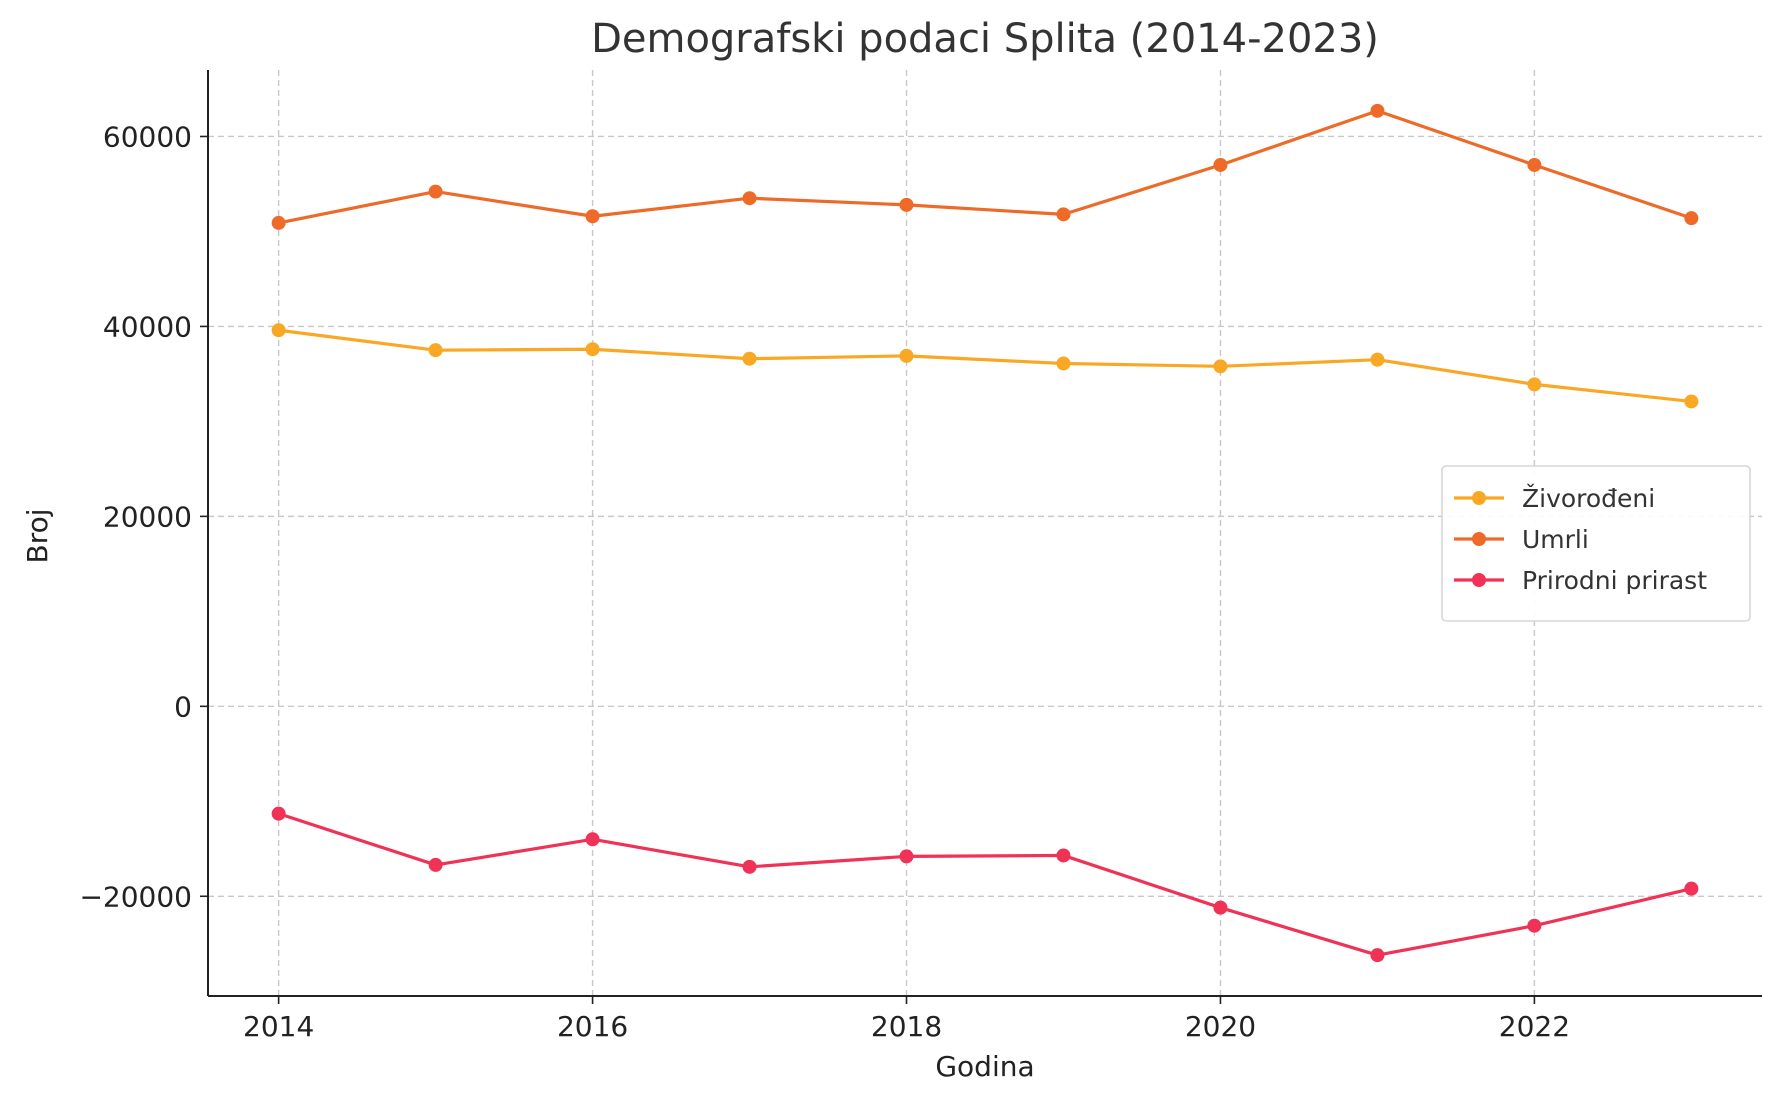  I want to click on legend-label: Živorođeni, so click(1588, 498).